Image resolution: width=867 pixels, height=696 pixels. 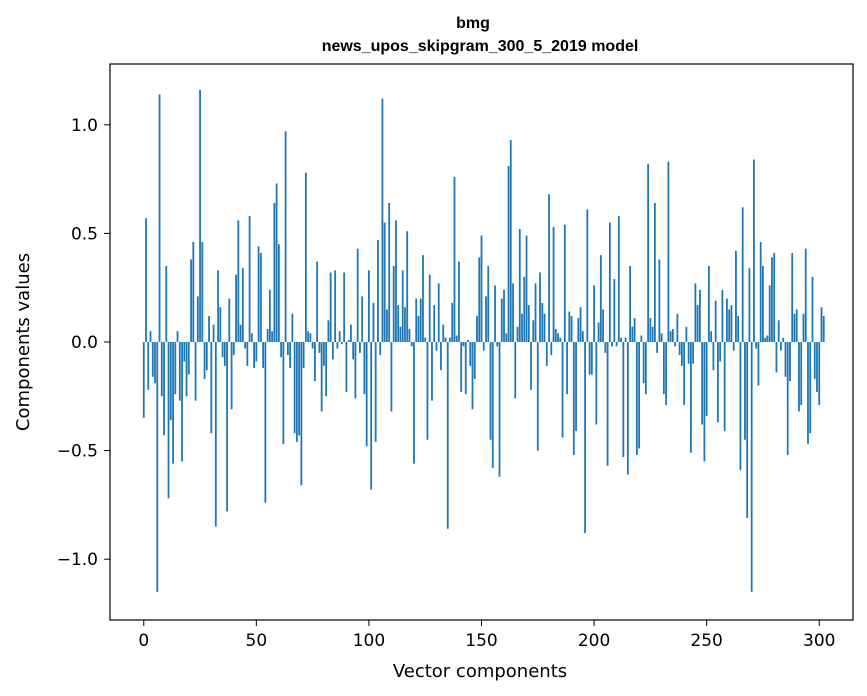 I want to click on x-tick-label: 300, so click(x=819, y=641).